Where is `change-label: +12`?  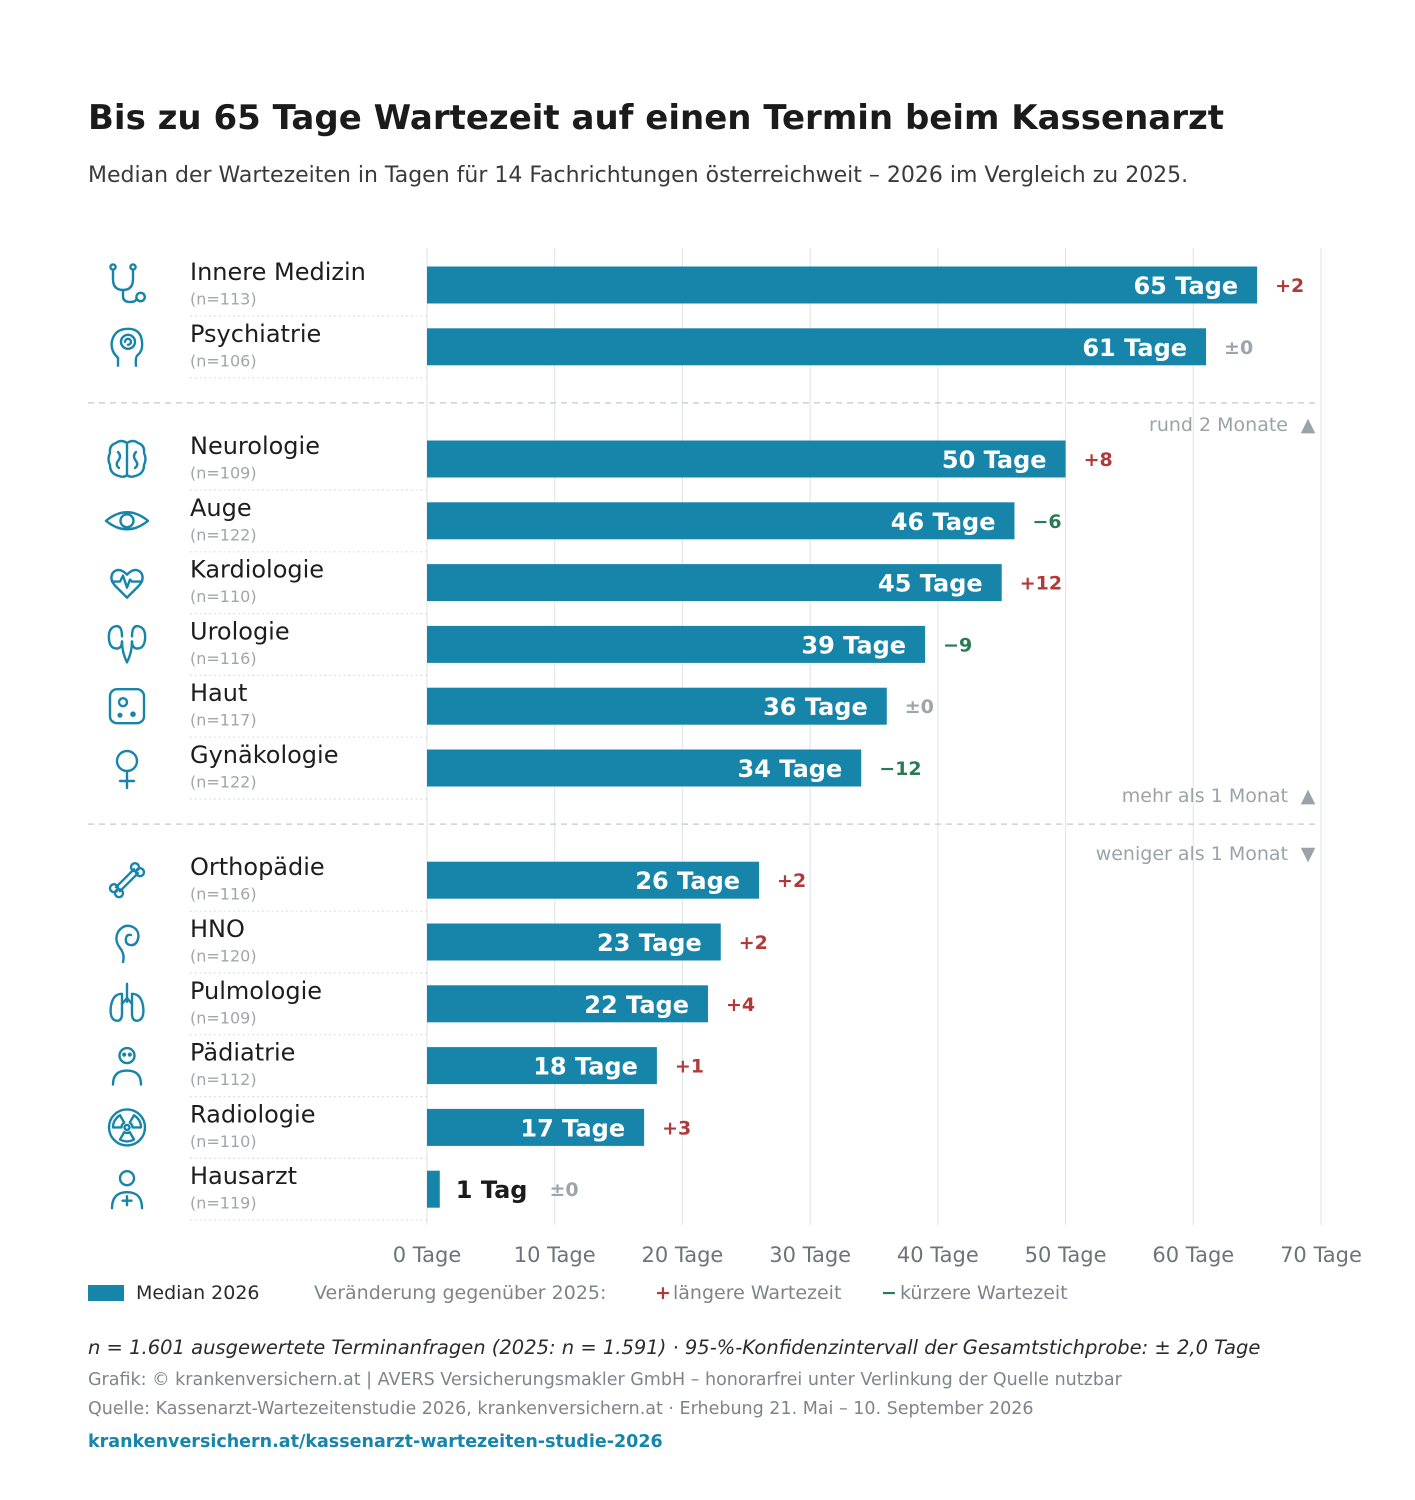
change-label: +12 is located at coordinates (1041, 584).